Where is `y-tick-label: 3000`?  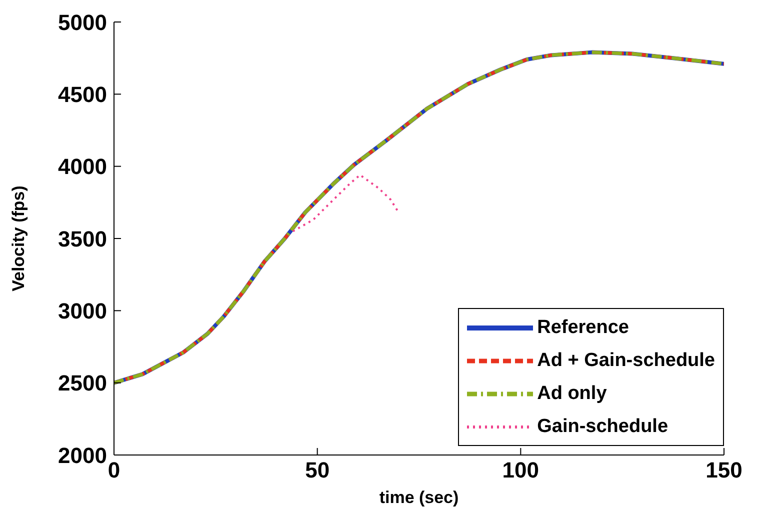
y-tick-label: 3000 is located at coordinates (82, 311).